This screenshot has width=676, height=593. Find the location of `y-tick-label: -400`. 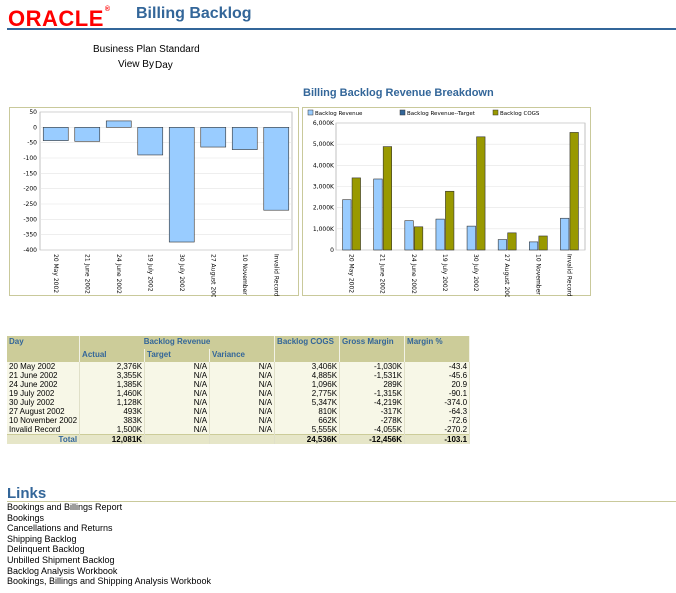

y-tick-label: -400 is located at coordinates (30, 250).